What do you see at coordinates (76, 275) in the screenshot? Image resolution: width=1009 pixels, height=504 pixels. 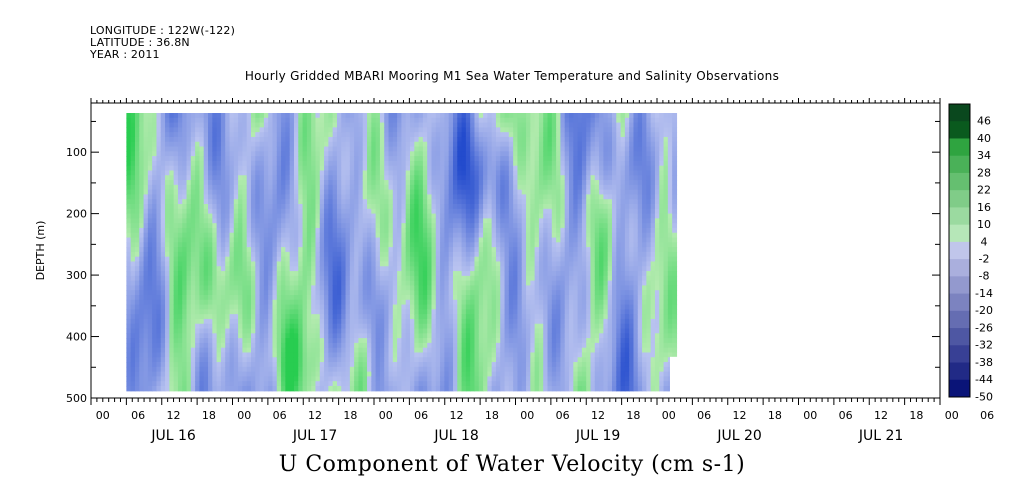 I see `y-tick-label: 300` at bounding box center [76, 275].